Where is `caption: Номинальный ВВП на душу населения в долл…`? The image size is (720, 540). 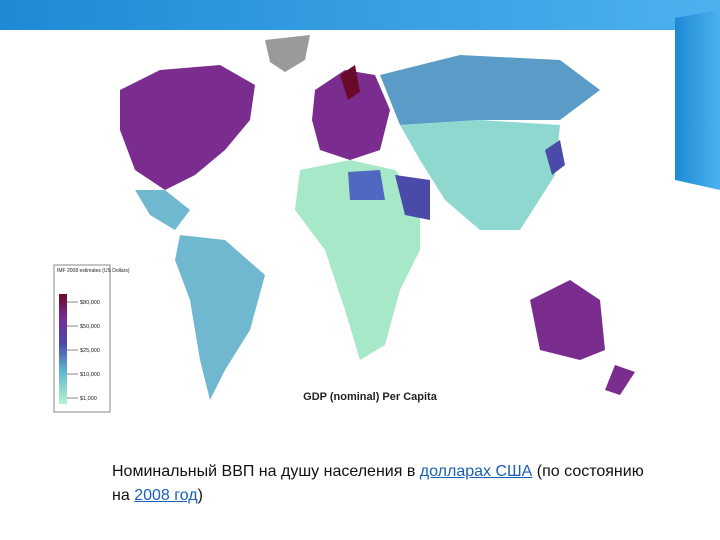
caption: Номинальный ВВП на душу населения в долл… is located at coordinates (382, 484).